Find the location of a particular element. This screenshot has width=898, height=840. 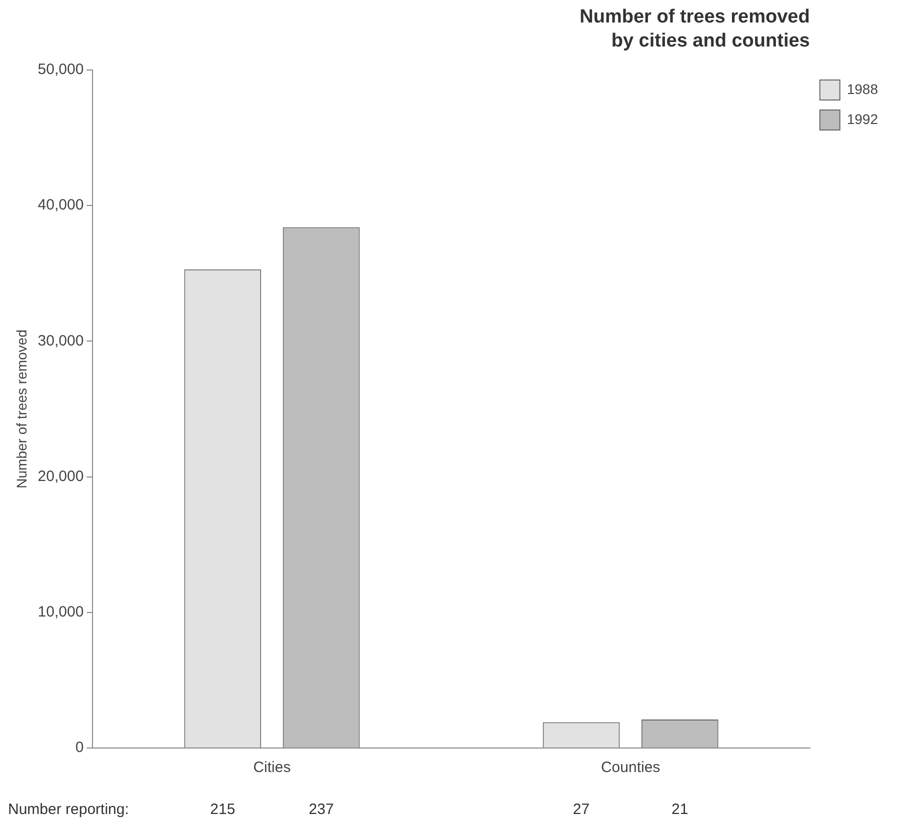

y-tick-label: 30,000 is located at coordinates (61, 341).